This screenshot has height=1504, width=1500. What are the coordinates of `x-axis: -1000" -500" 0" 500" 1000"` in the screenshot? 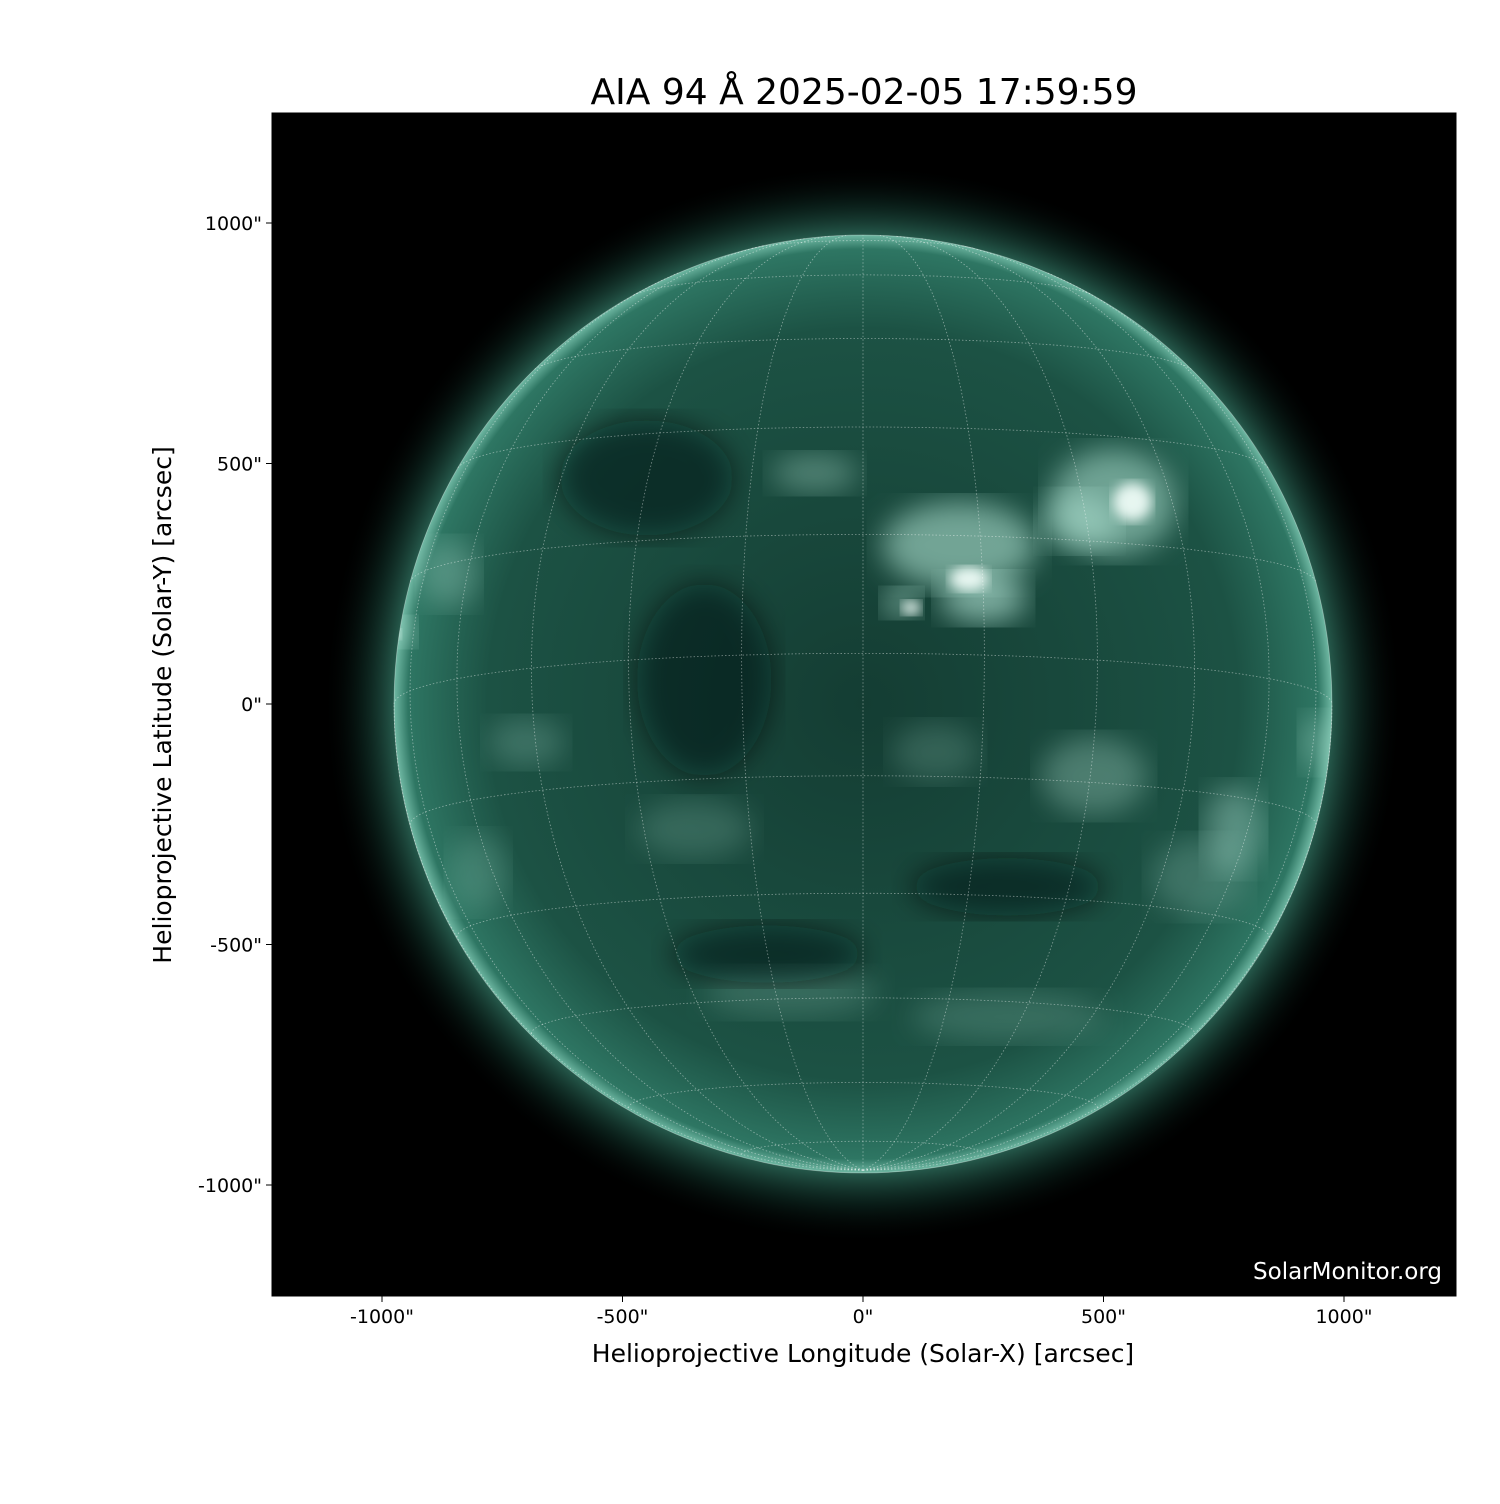 It's located at (861, 1312).